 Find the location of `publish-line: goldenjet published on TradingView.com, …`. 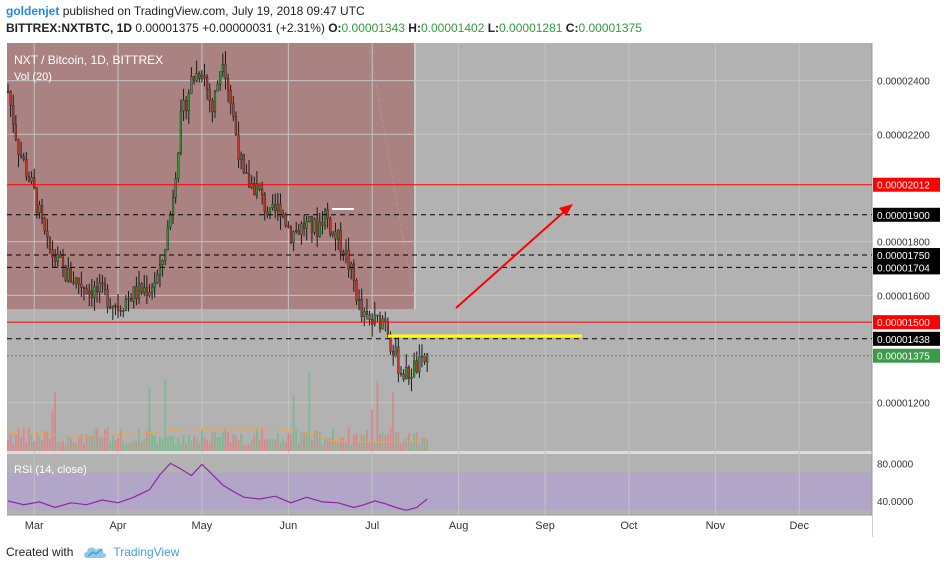

publish-line: goldenjet published on TradingView.com, … is located at coordinates (185, 11).